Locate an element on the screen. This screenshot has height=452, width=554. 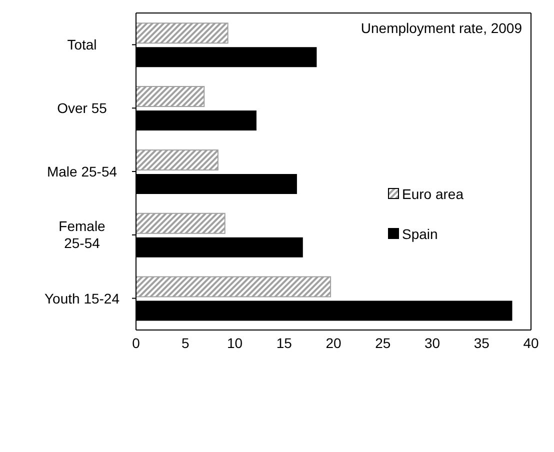
x-tick-label: 20 is located at coordinates (334, 342).